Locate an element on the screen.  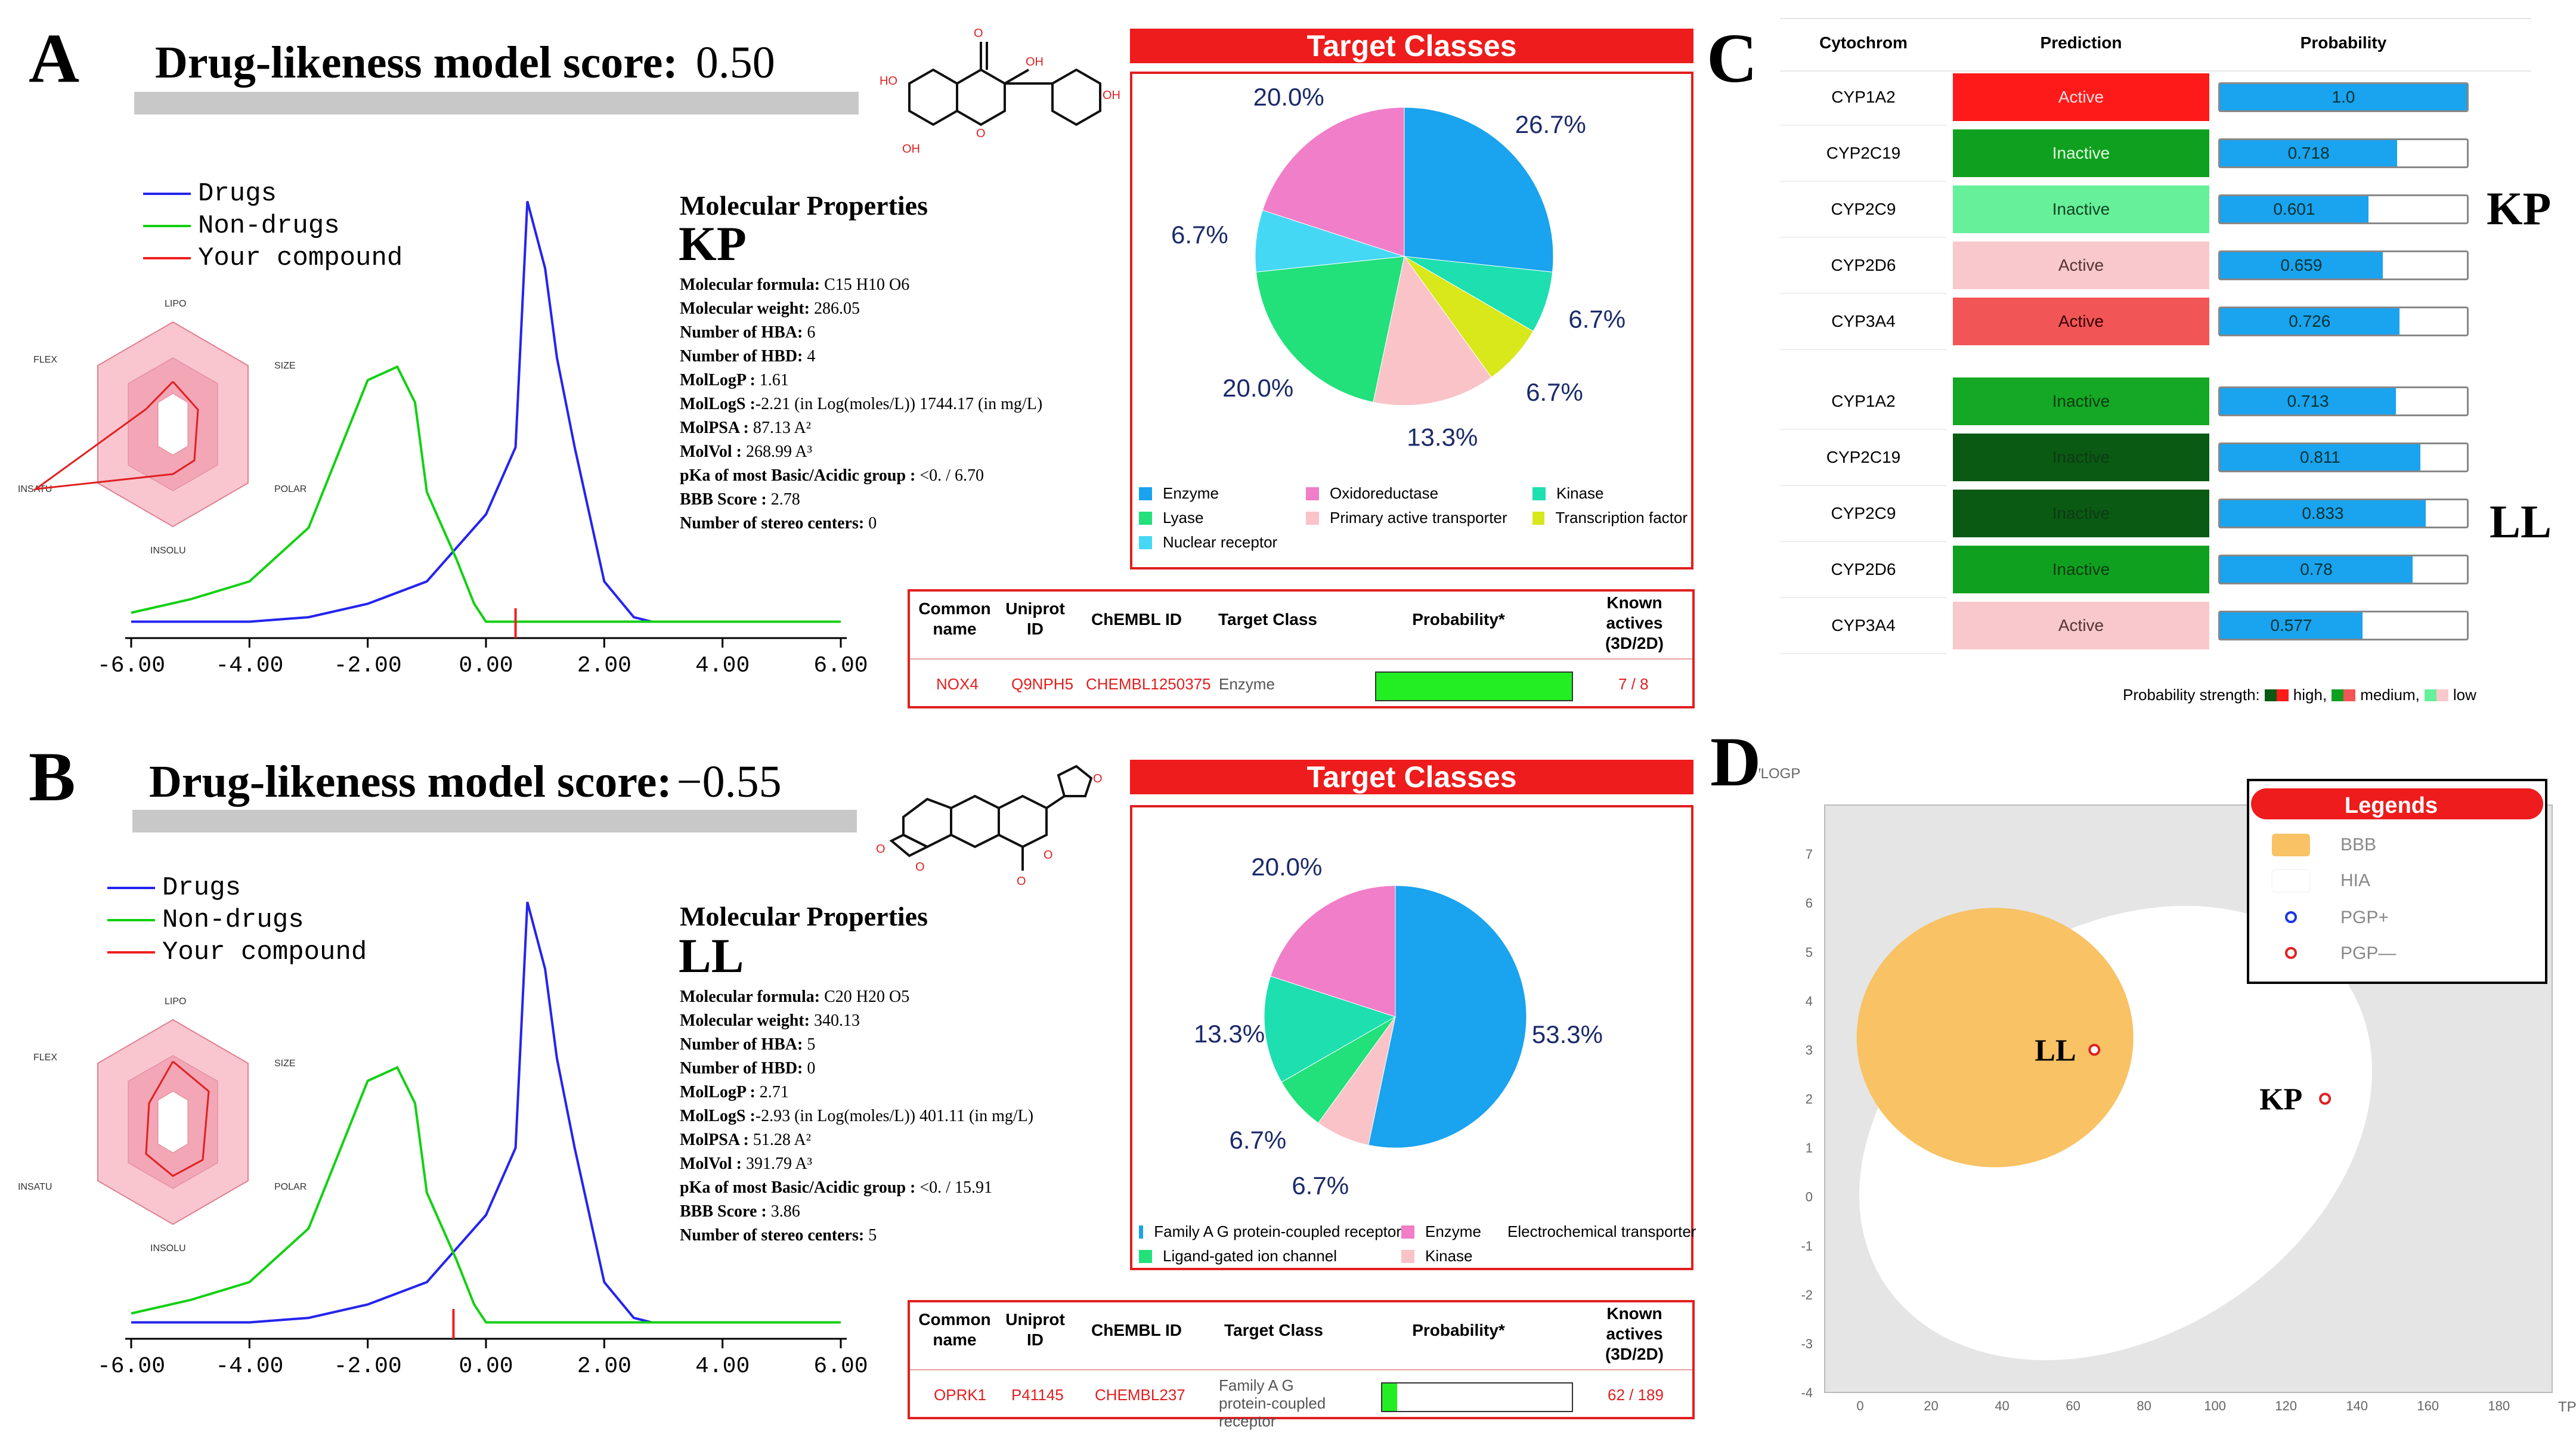
cyp-prediction: Active is located at coordinates (2081, 265).